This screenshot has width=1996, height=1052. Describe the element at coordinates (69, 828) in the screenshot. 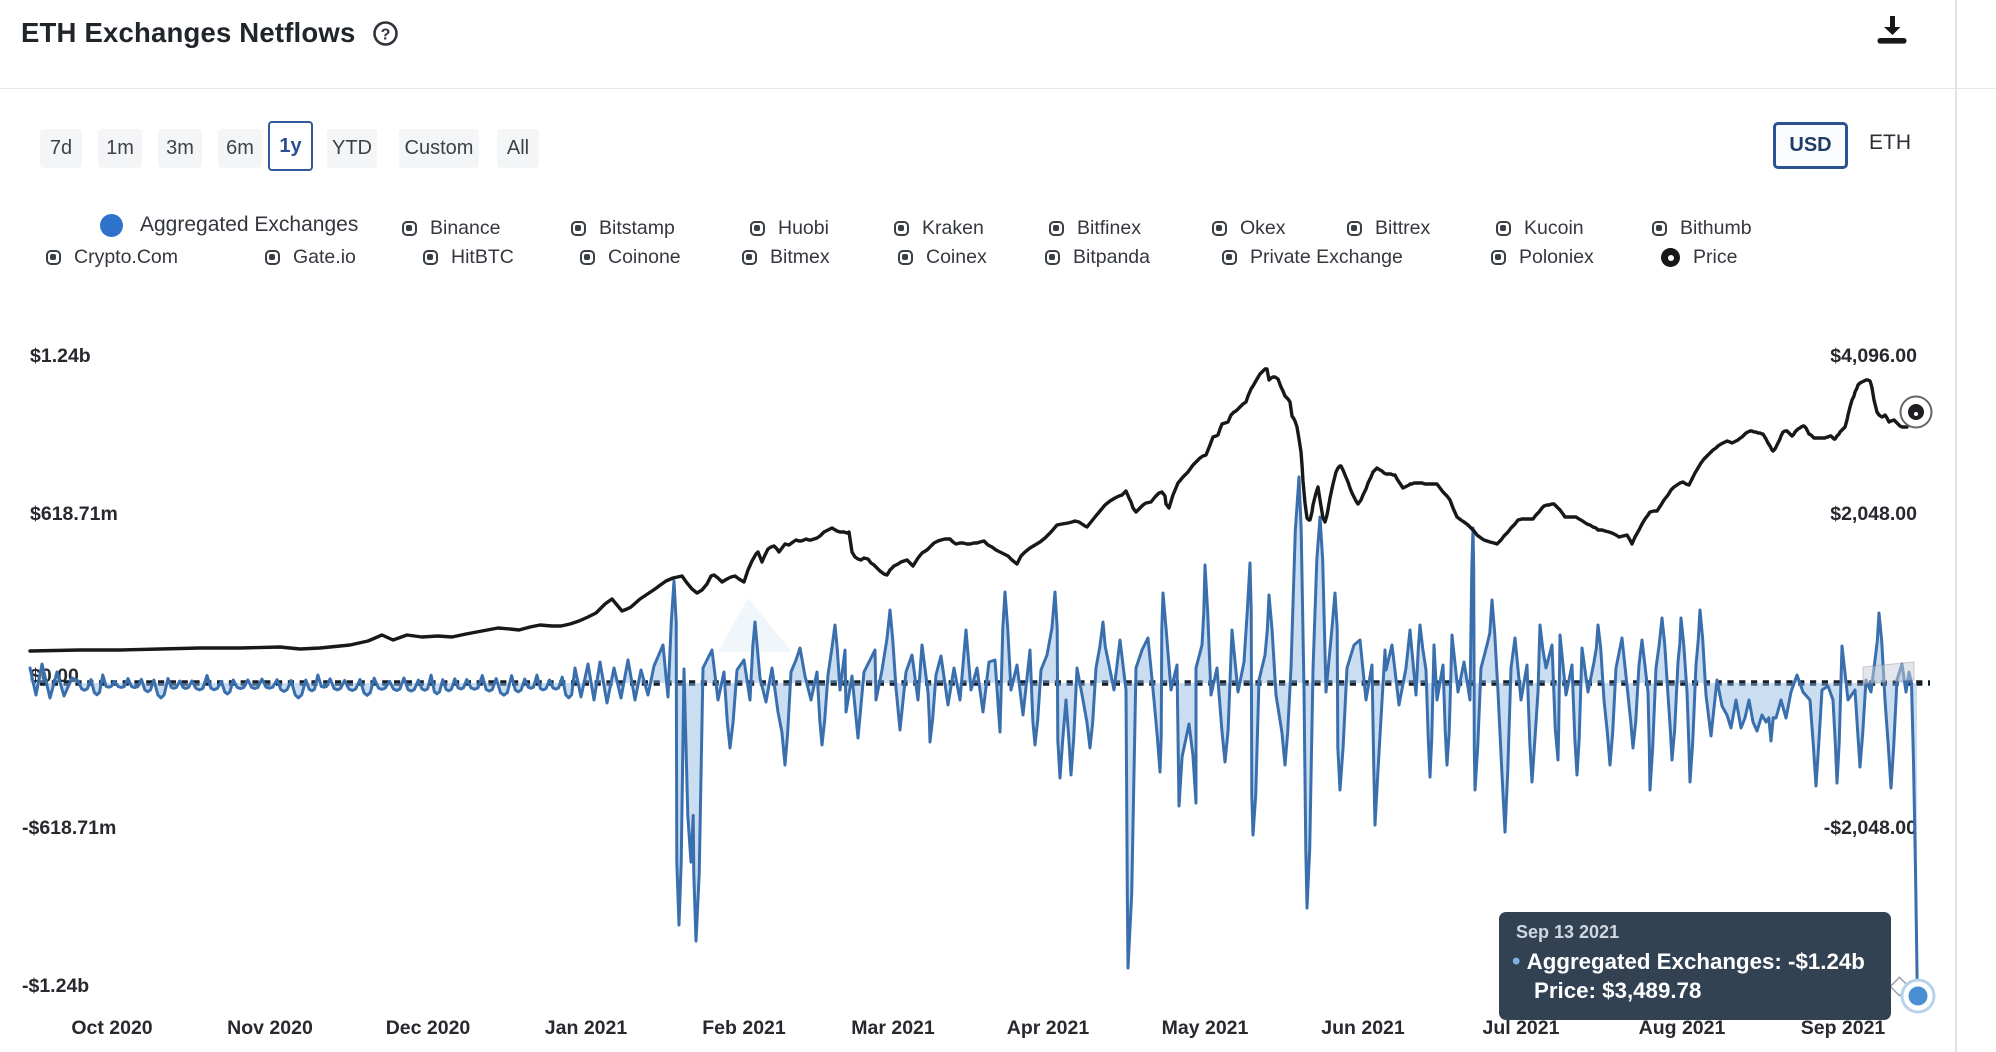

I see `svg-text: -$618.71m` at that location.